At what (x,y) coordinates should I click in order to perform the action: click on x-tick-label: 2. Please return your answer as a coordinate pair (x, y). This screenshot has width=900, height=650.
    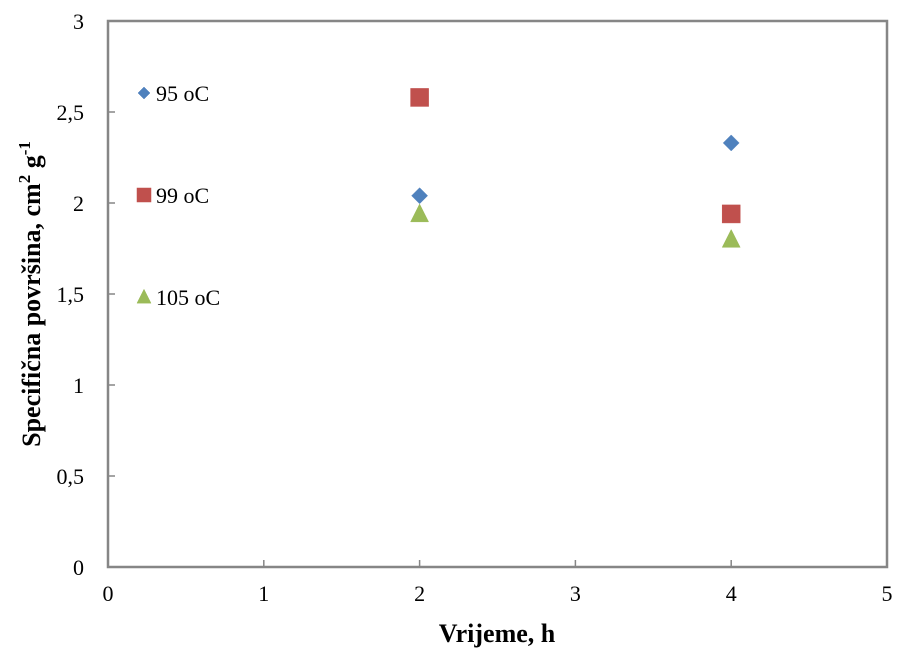
    Looking at the image, I should click on (419, 593).